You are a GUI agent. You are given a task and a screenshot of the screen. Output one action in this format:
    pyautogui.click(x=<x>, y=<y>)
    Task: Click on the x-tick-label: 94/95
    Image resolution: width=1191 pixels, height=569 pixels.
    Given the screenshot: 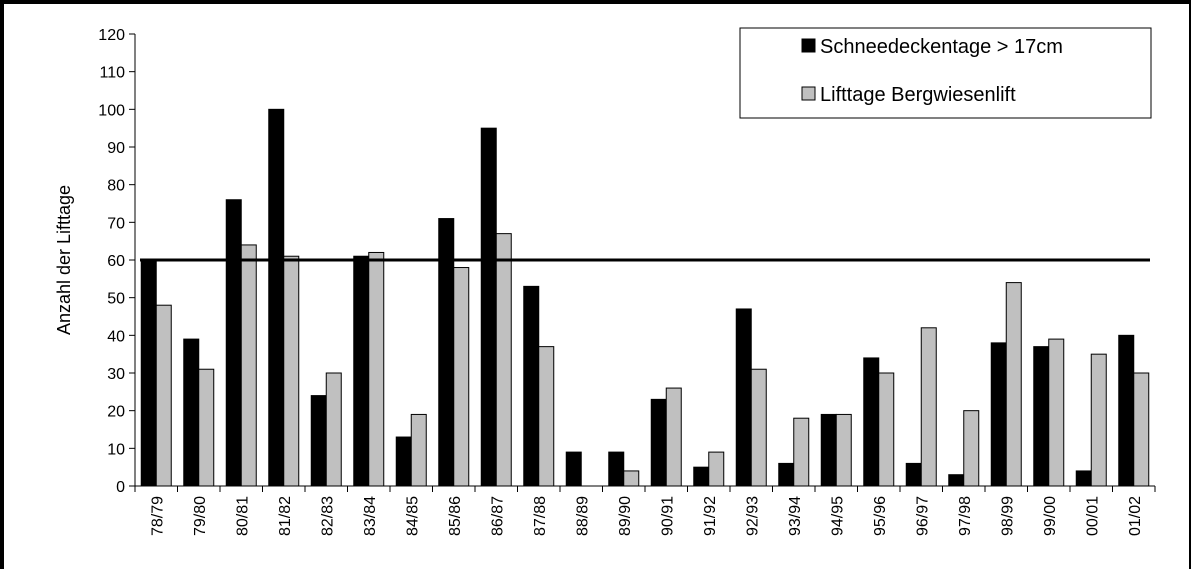 What is the action you would take?
    pyautogui.click(x=837, y=516)
    